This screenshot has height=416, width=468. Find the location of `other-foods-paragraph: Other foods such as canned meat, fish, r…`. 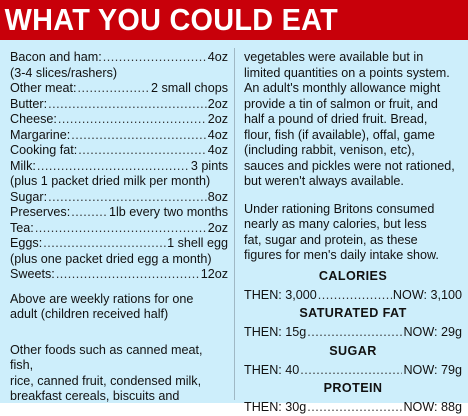

other-foods-paragraph: Other foods such as canned meat, fish, r… is located at coordinates (119, 374).